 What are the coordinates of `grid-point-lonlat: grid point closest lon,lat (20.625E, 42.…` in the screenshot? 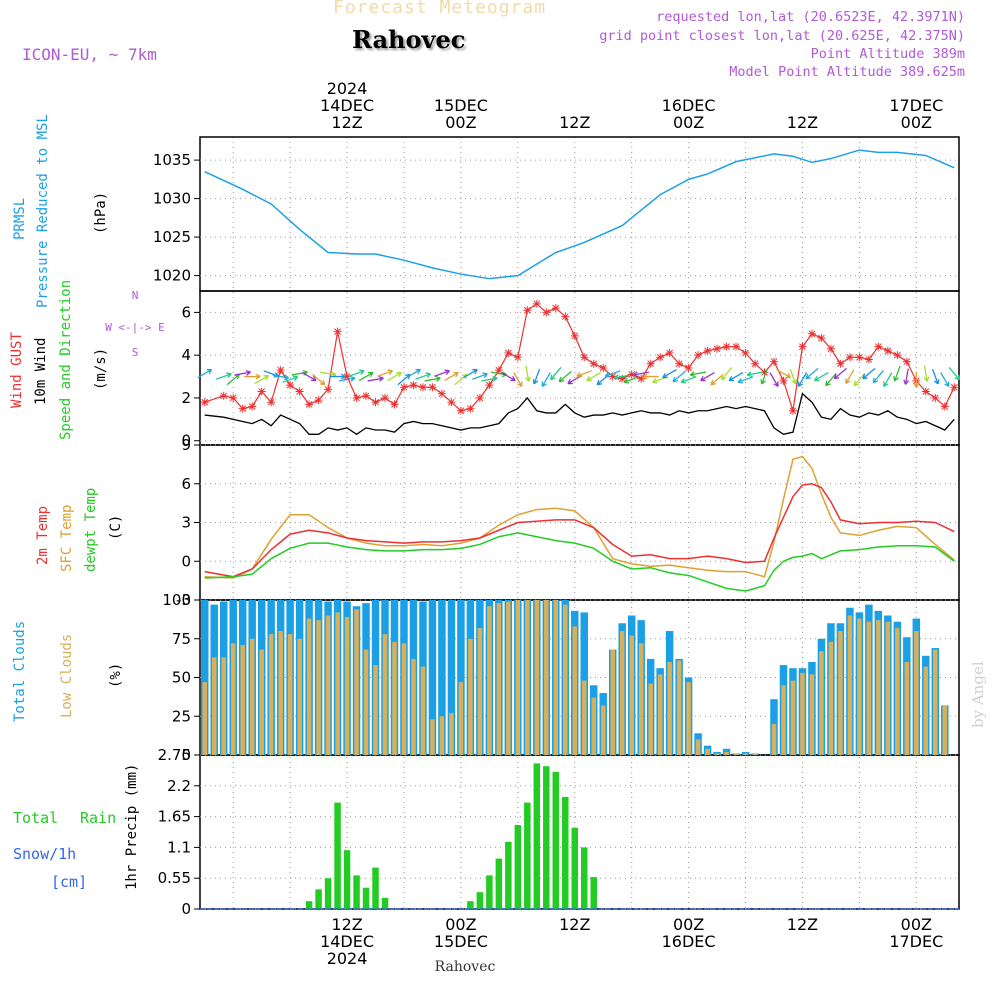 It's located at (782, 36).